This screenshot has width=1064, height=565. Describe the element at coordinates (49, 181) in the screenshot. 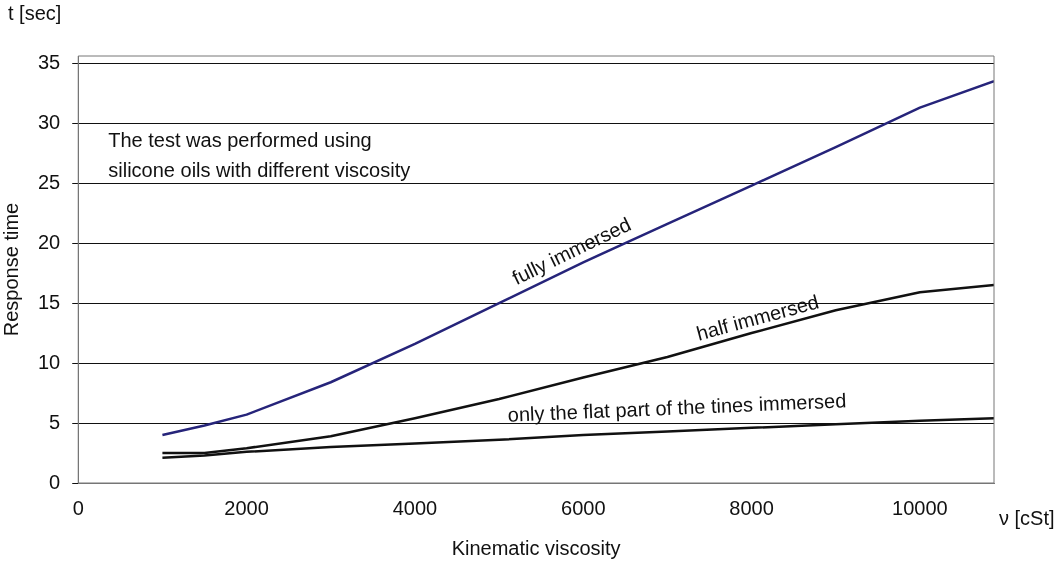

I see `y-tick-label: 25` at that location.